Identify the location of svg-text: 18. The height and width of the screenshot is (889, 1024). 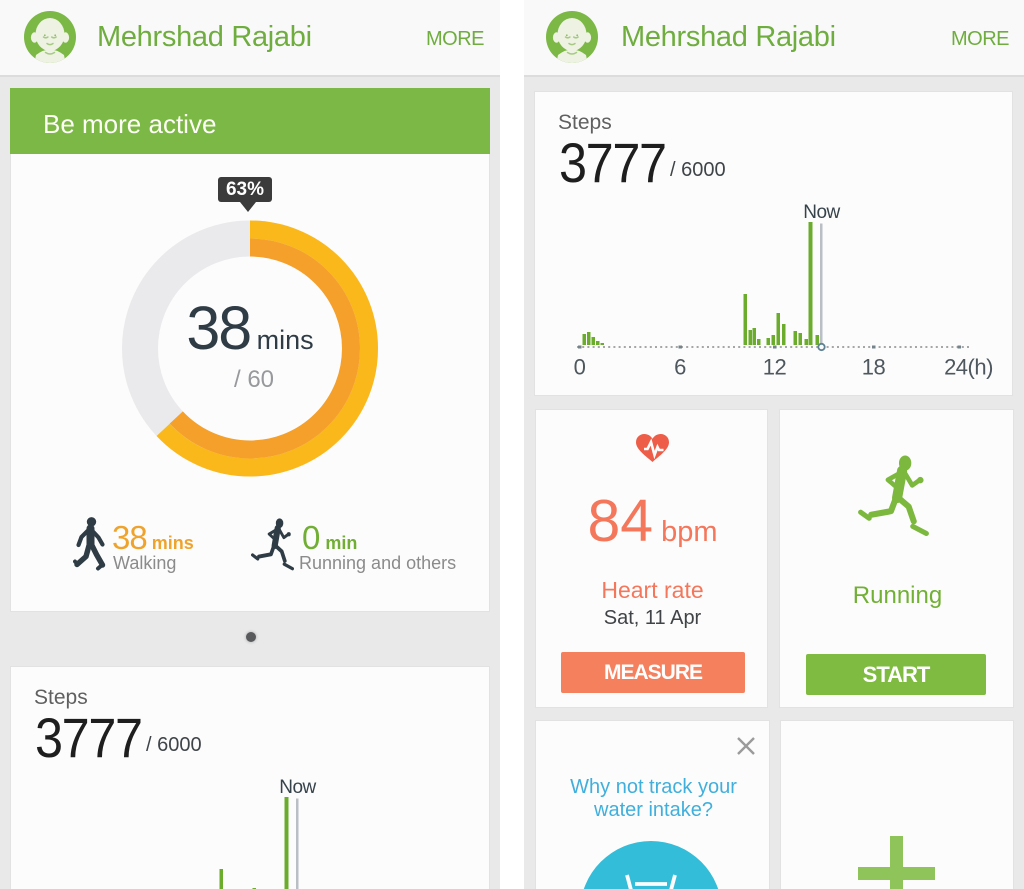
(874, 367).